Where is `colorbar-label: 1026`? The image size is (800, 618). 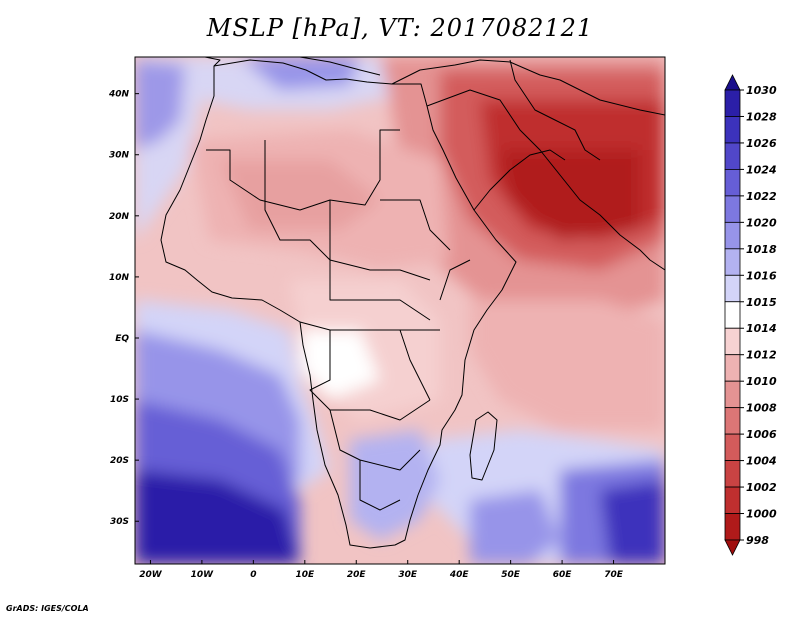
colorbar-label: 1026 is located at coordinates (761, 143).